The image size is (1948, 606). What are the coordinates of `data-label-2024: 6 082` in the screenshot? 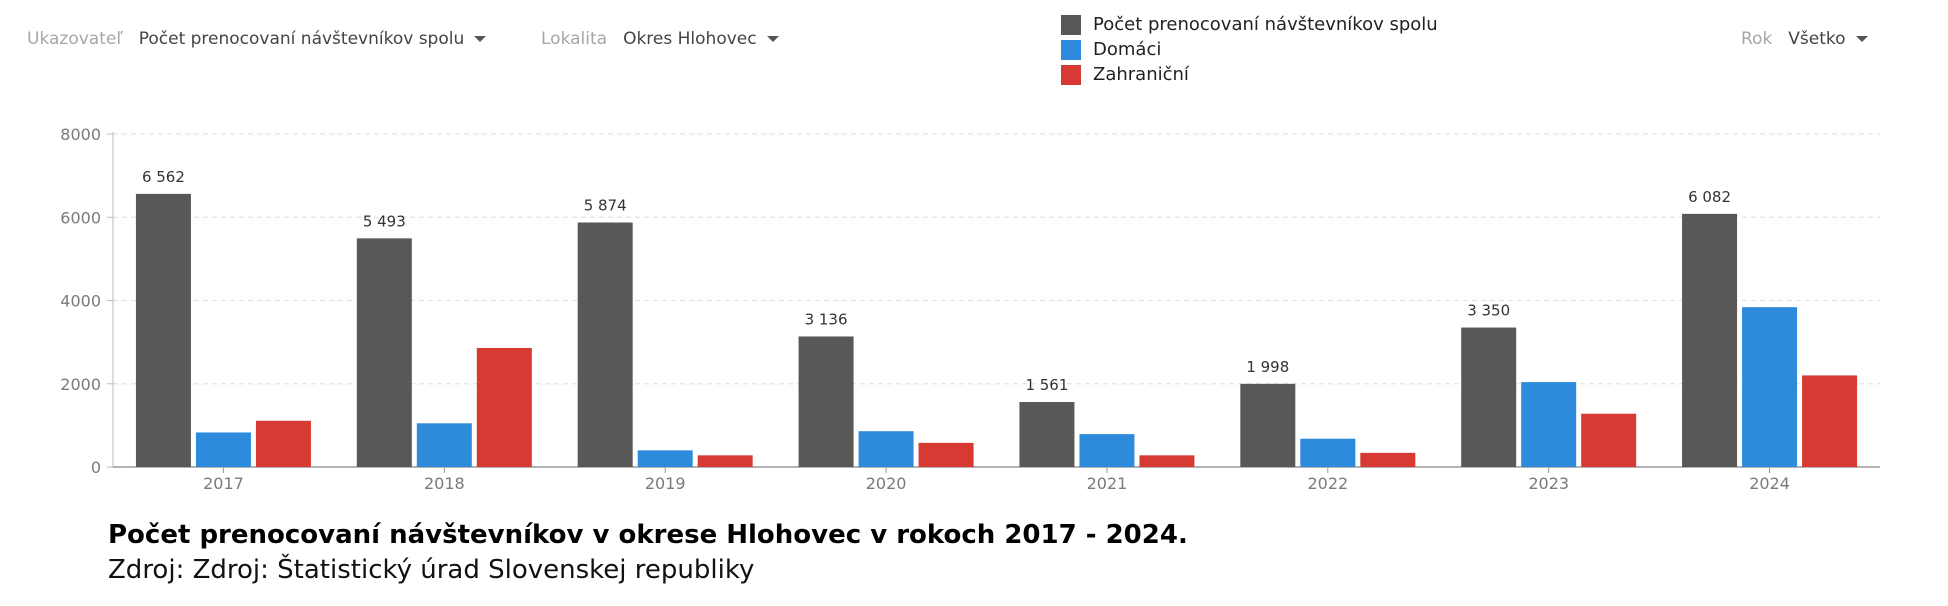 It's located at (1709, 197).